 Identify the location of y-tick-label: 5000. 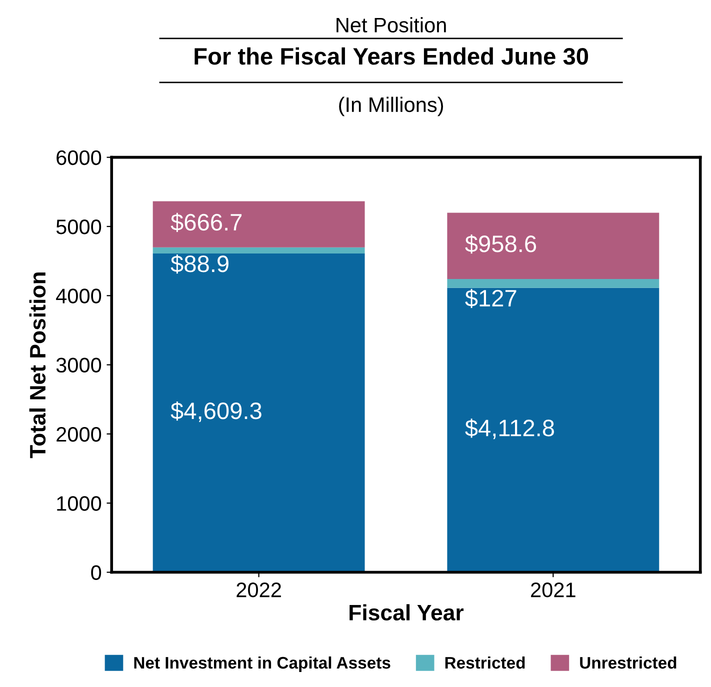
(79, 226).